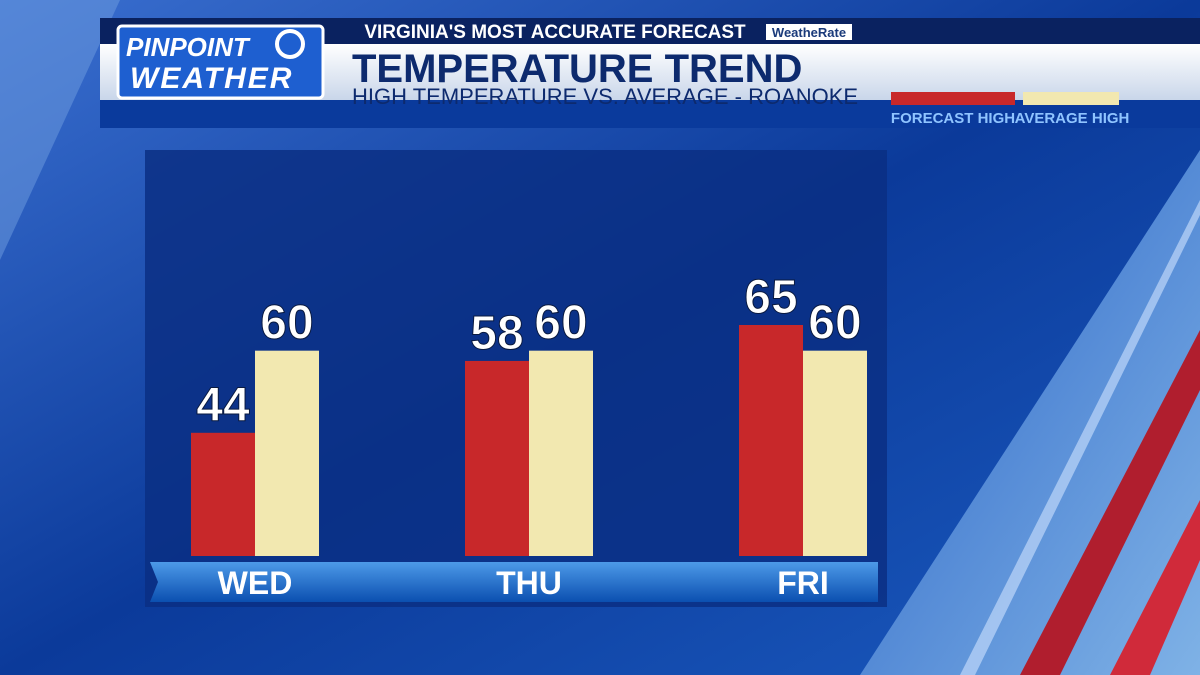 Image resolution: width=1200 pixels, height=675 pixels. I want to click on x-tick-label: THU, so click(529, 583).